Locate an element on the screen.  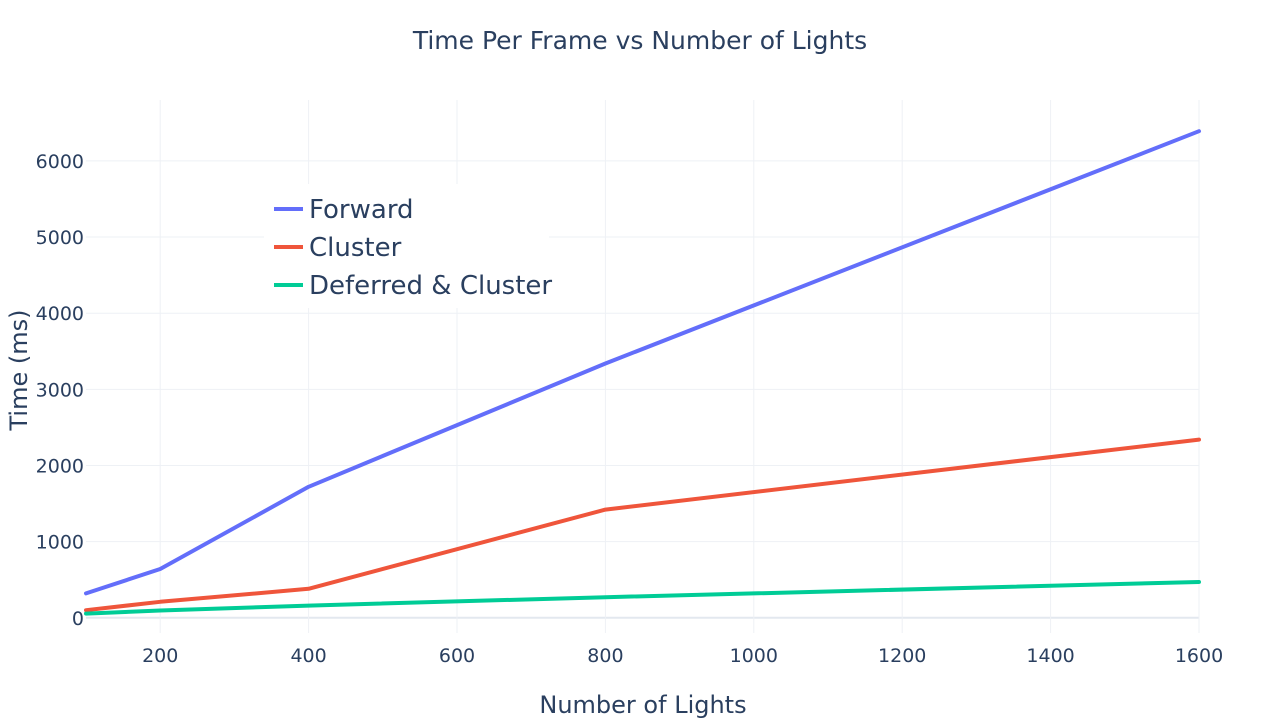
legend-background is located at coordinates (406, 246).